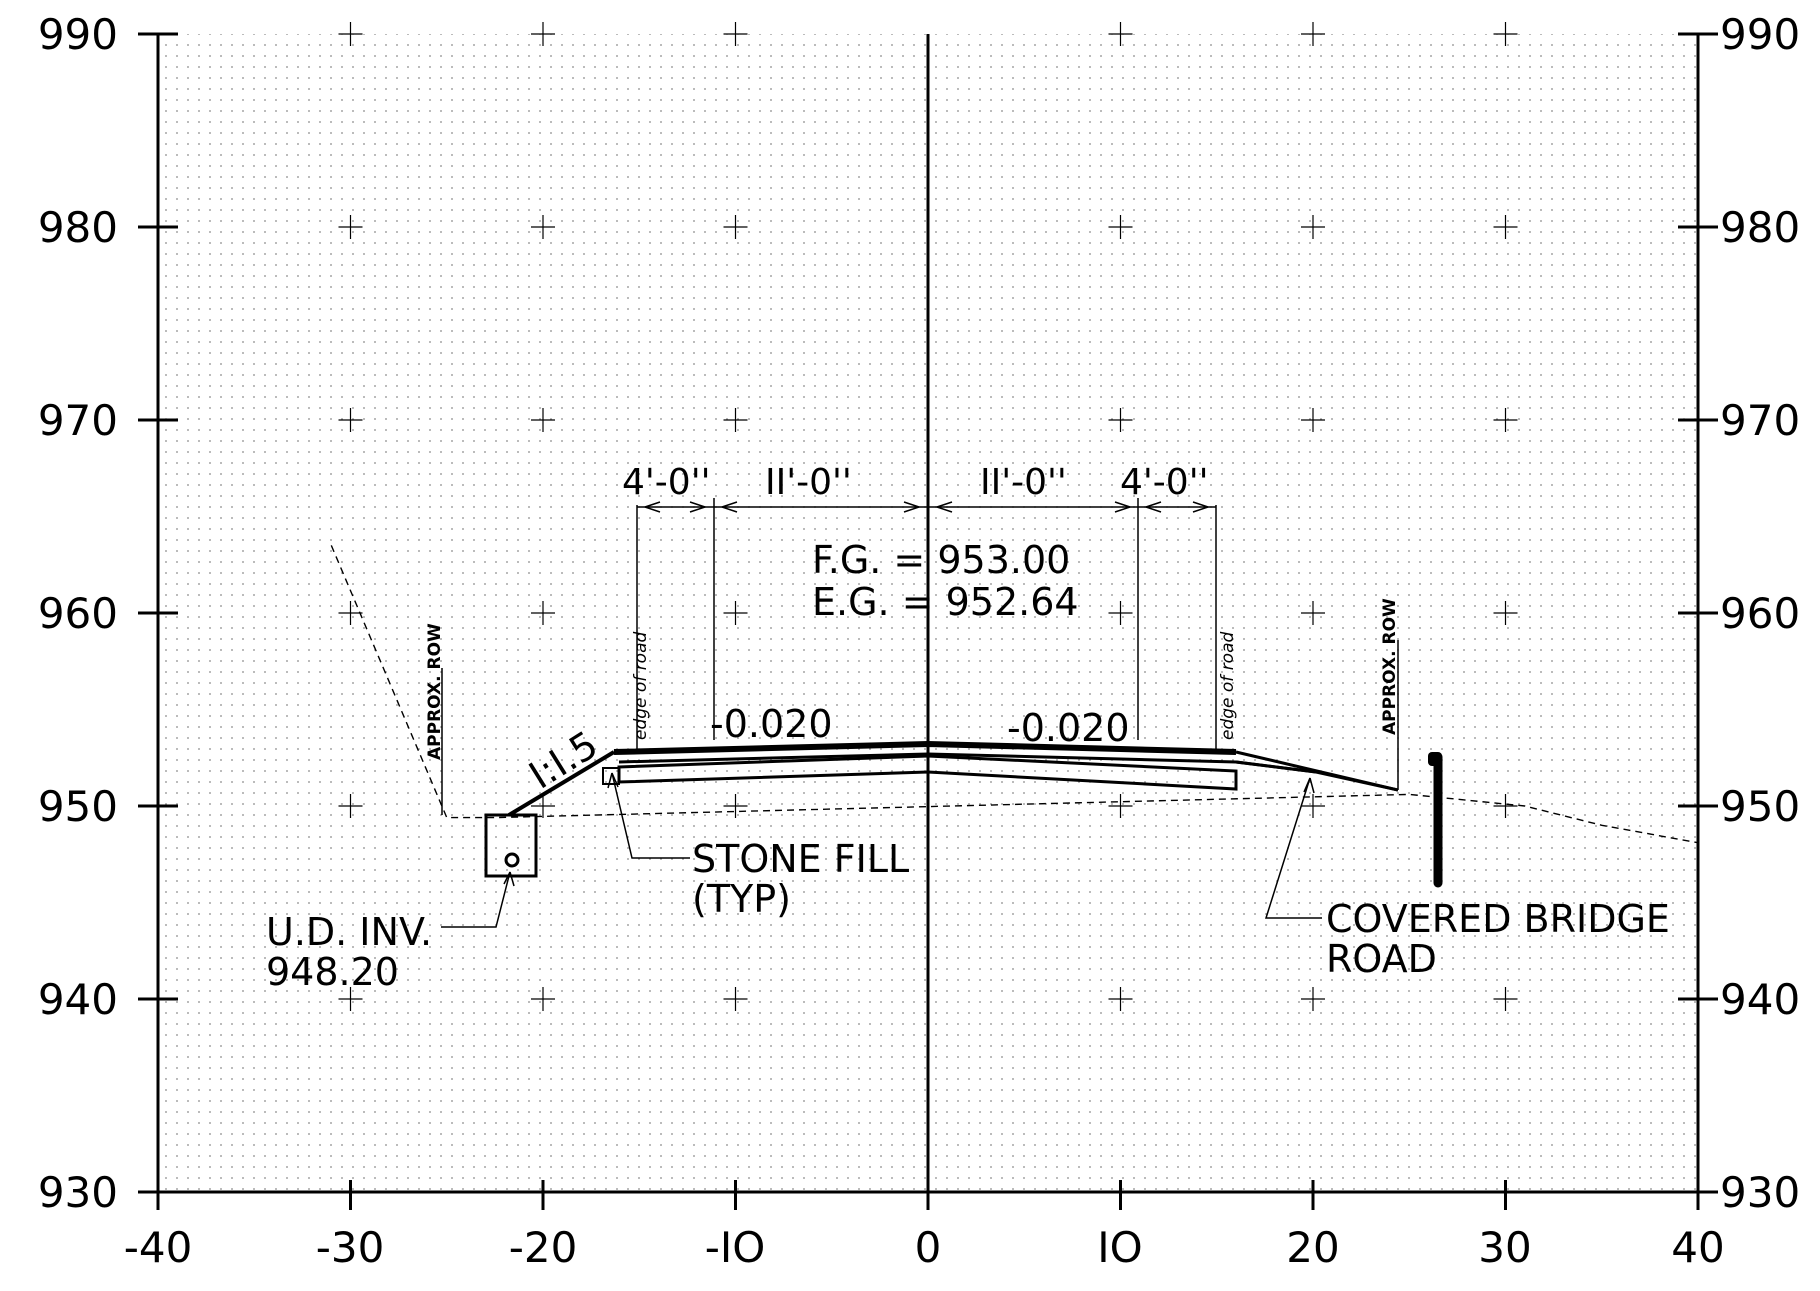 This screenshot has width=1820, height=1291. What do you see at coordinates (650, 815) in the screenshot?
I see `stone-fill-leader` at bounding box center [650, 815].